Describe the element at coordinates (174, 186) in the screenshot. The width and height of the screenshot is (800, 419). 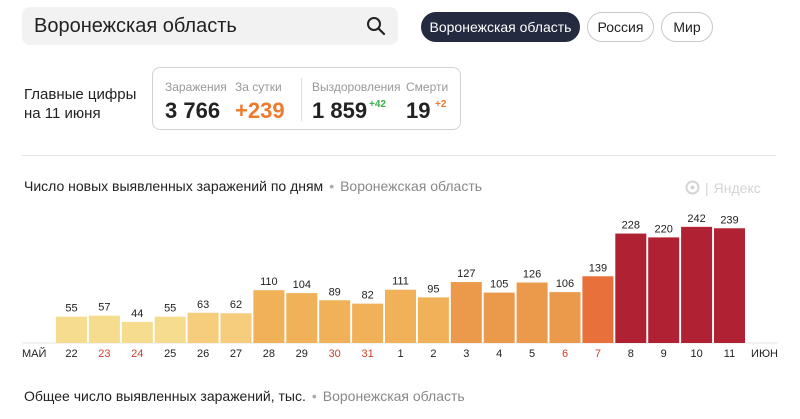
I see `chart-title-text: Число новых выявленных заражений по дням` at that location.